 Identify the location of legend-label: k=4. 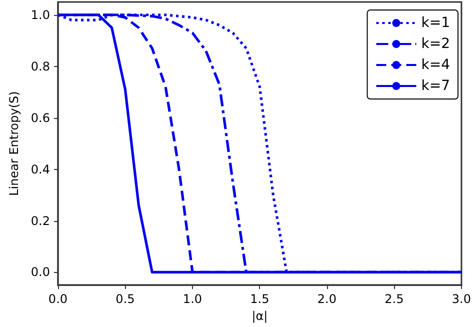
(435, 65).